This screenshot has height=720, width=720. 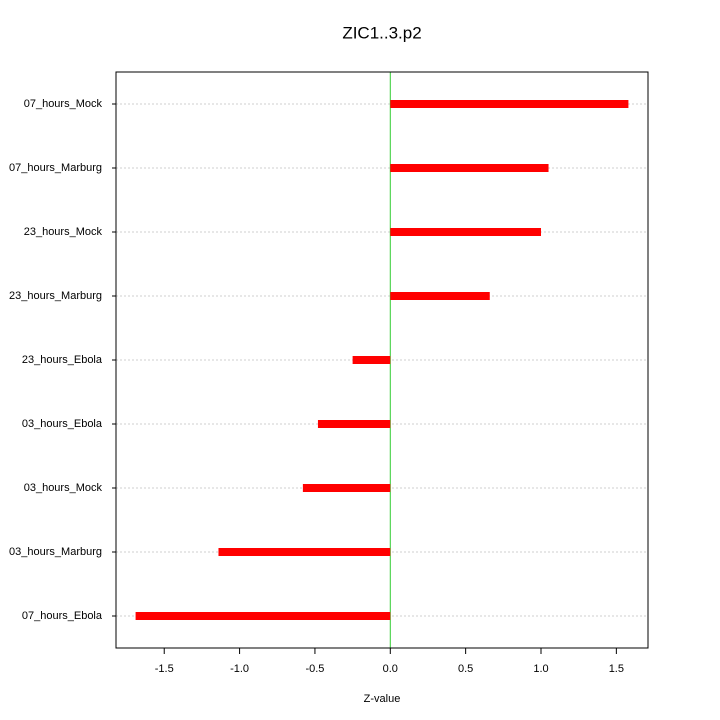 What do you see at coordinates (314, 669) in the screenshot?
I see `x-tick-label: -0.5` at bounding box center [314, 669].